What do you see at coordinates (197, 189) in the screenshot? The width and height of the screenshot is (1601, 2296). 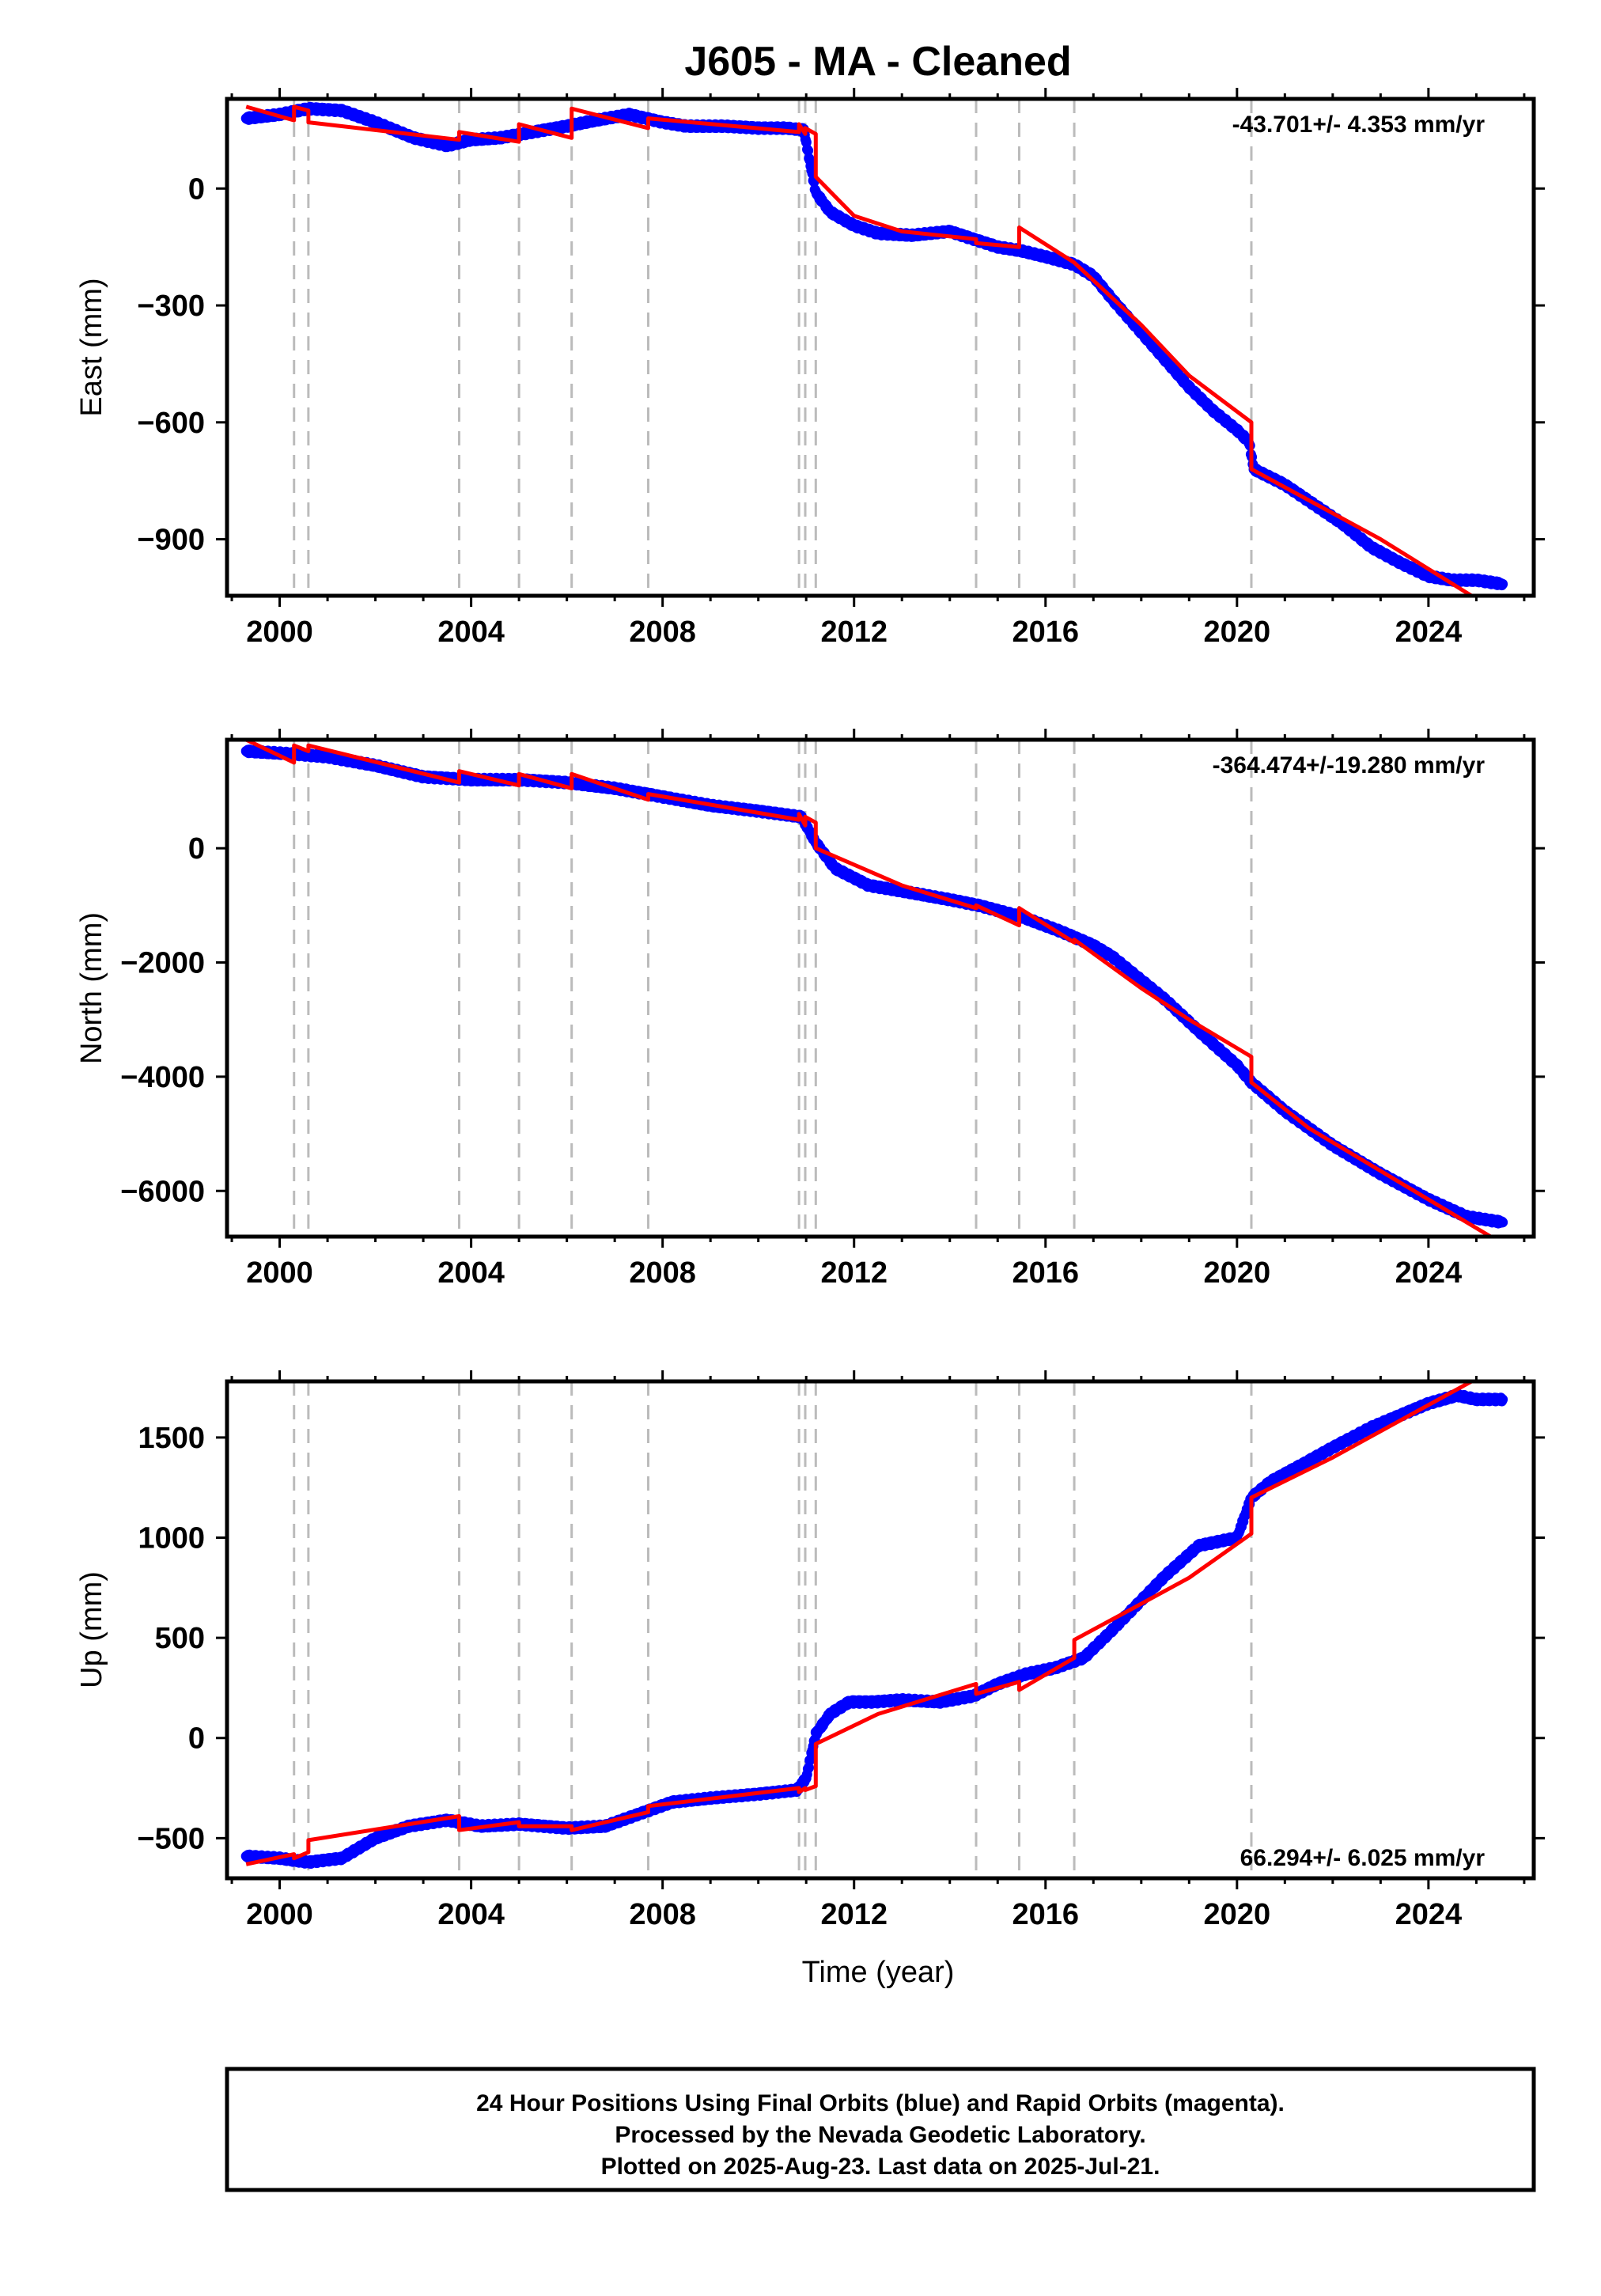 I see `east-ytick-label-0: 0` at bounding box center [197, 189].